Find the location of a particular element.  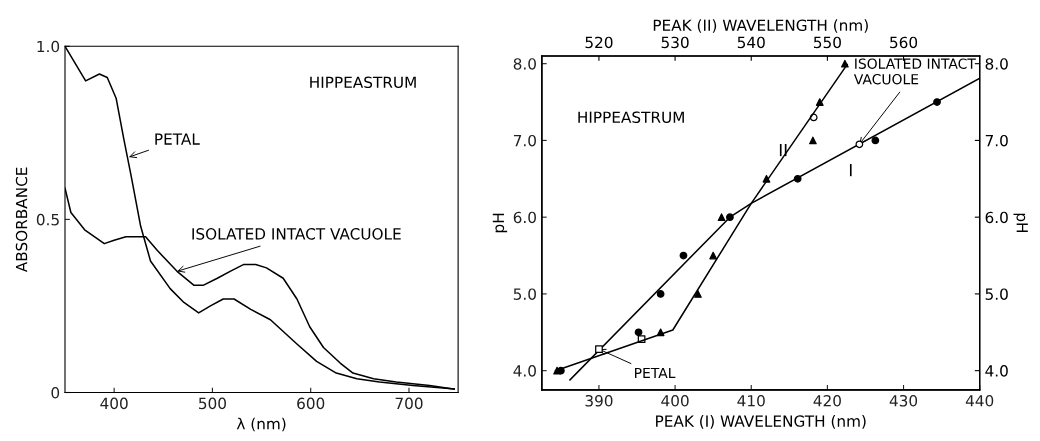

x2-tick-label: 550 is located at coordinates (827, 42).